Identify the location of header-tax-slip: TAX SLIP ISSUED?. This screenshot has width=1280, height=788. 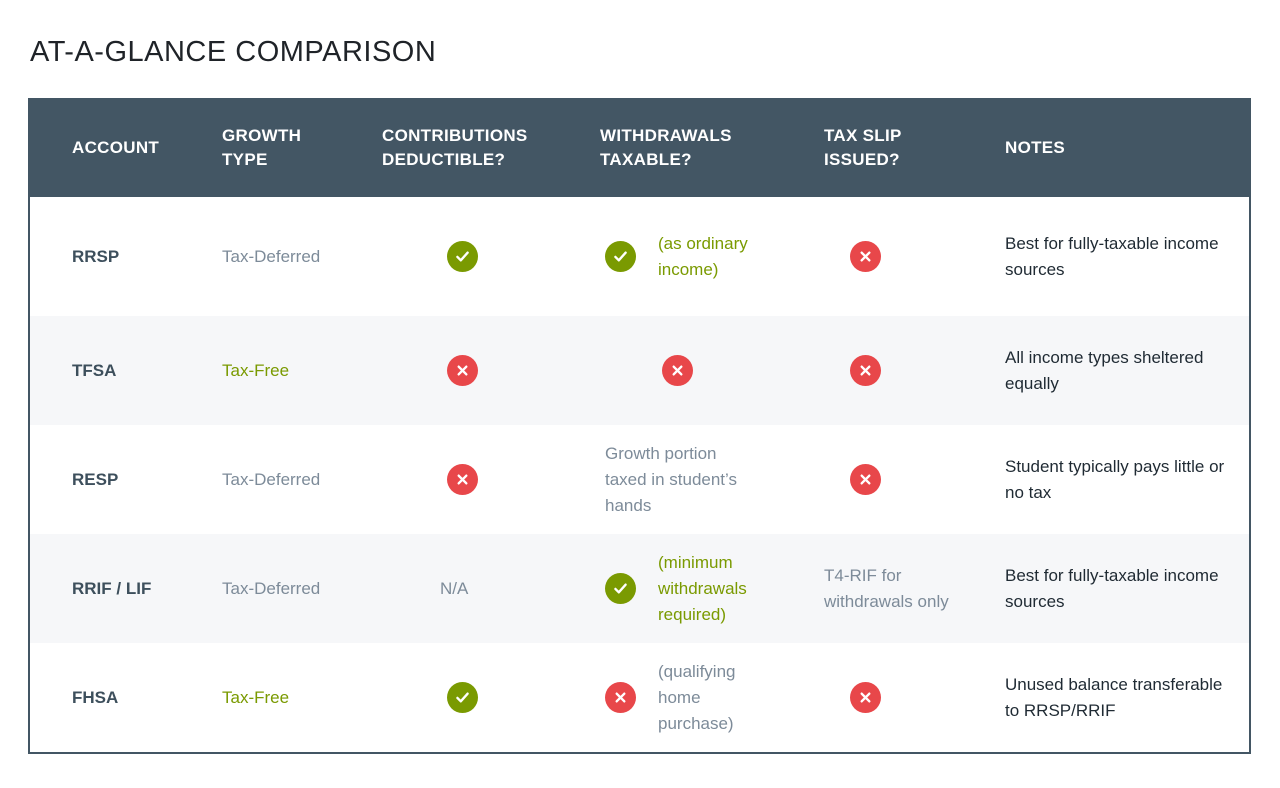
(863, 147).